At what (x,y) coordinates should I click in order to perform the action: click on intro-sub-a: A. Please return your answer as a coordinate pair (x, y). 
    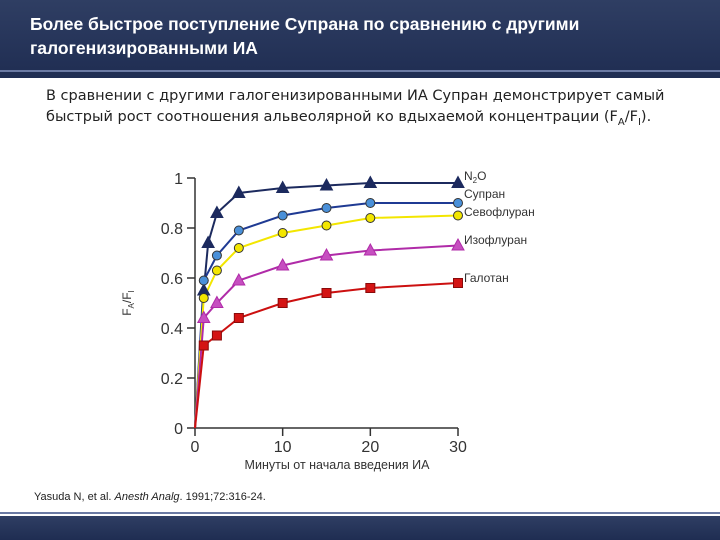
    Looking at the image, I should click on (621, 122).